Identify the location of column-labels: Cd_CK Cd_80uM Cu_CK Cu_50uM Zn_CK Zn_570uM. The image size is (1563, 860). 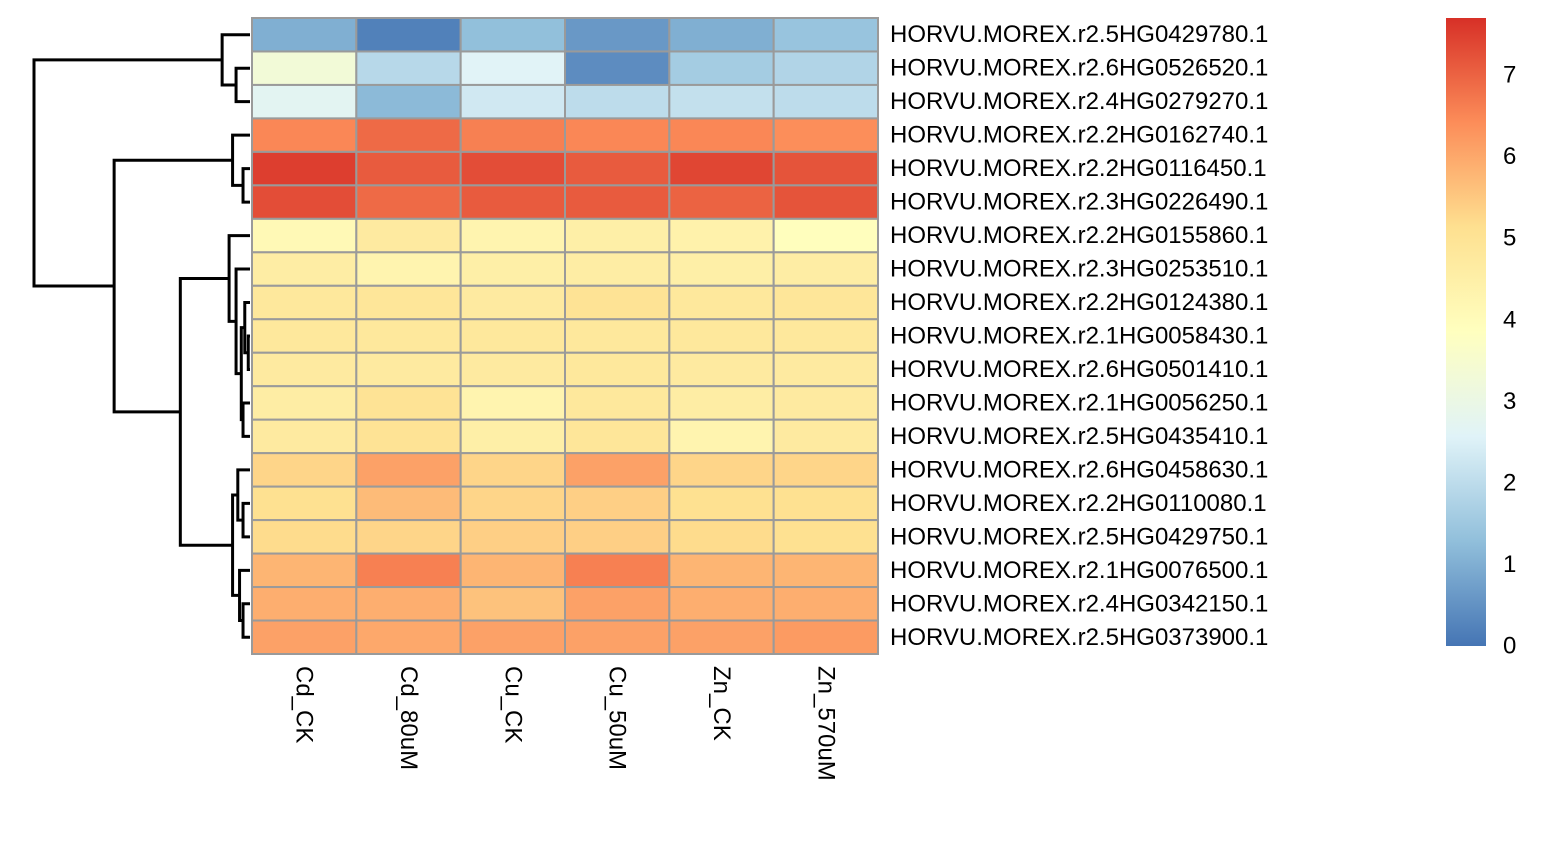
(565, 723).